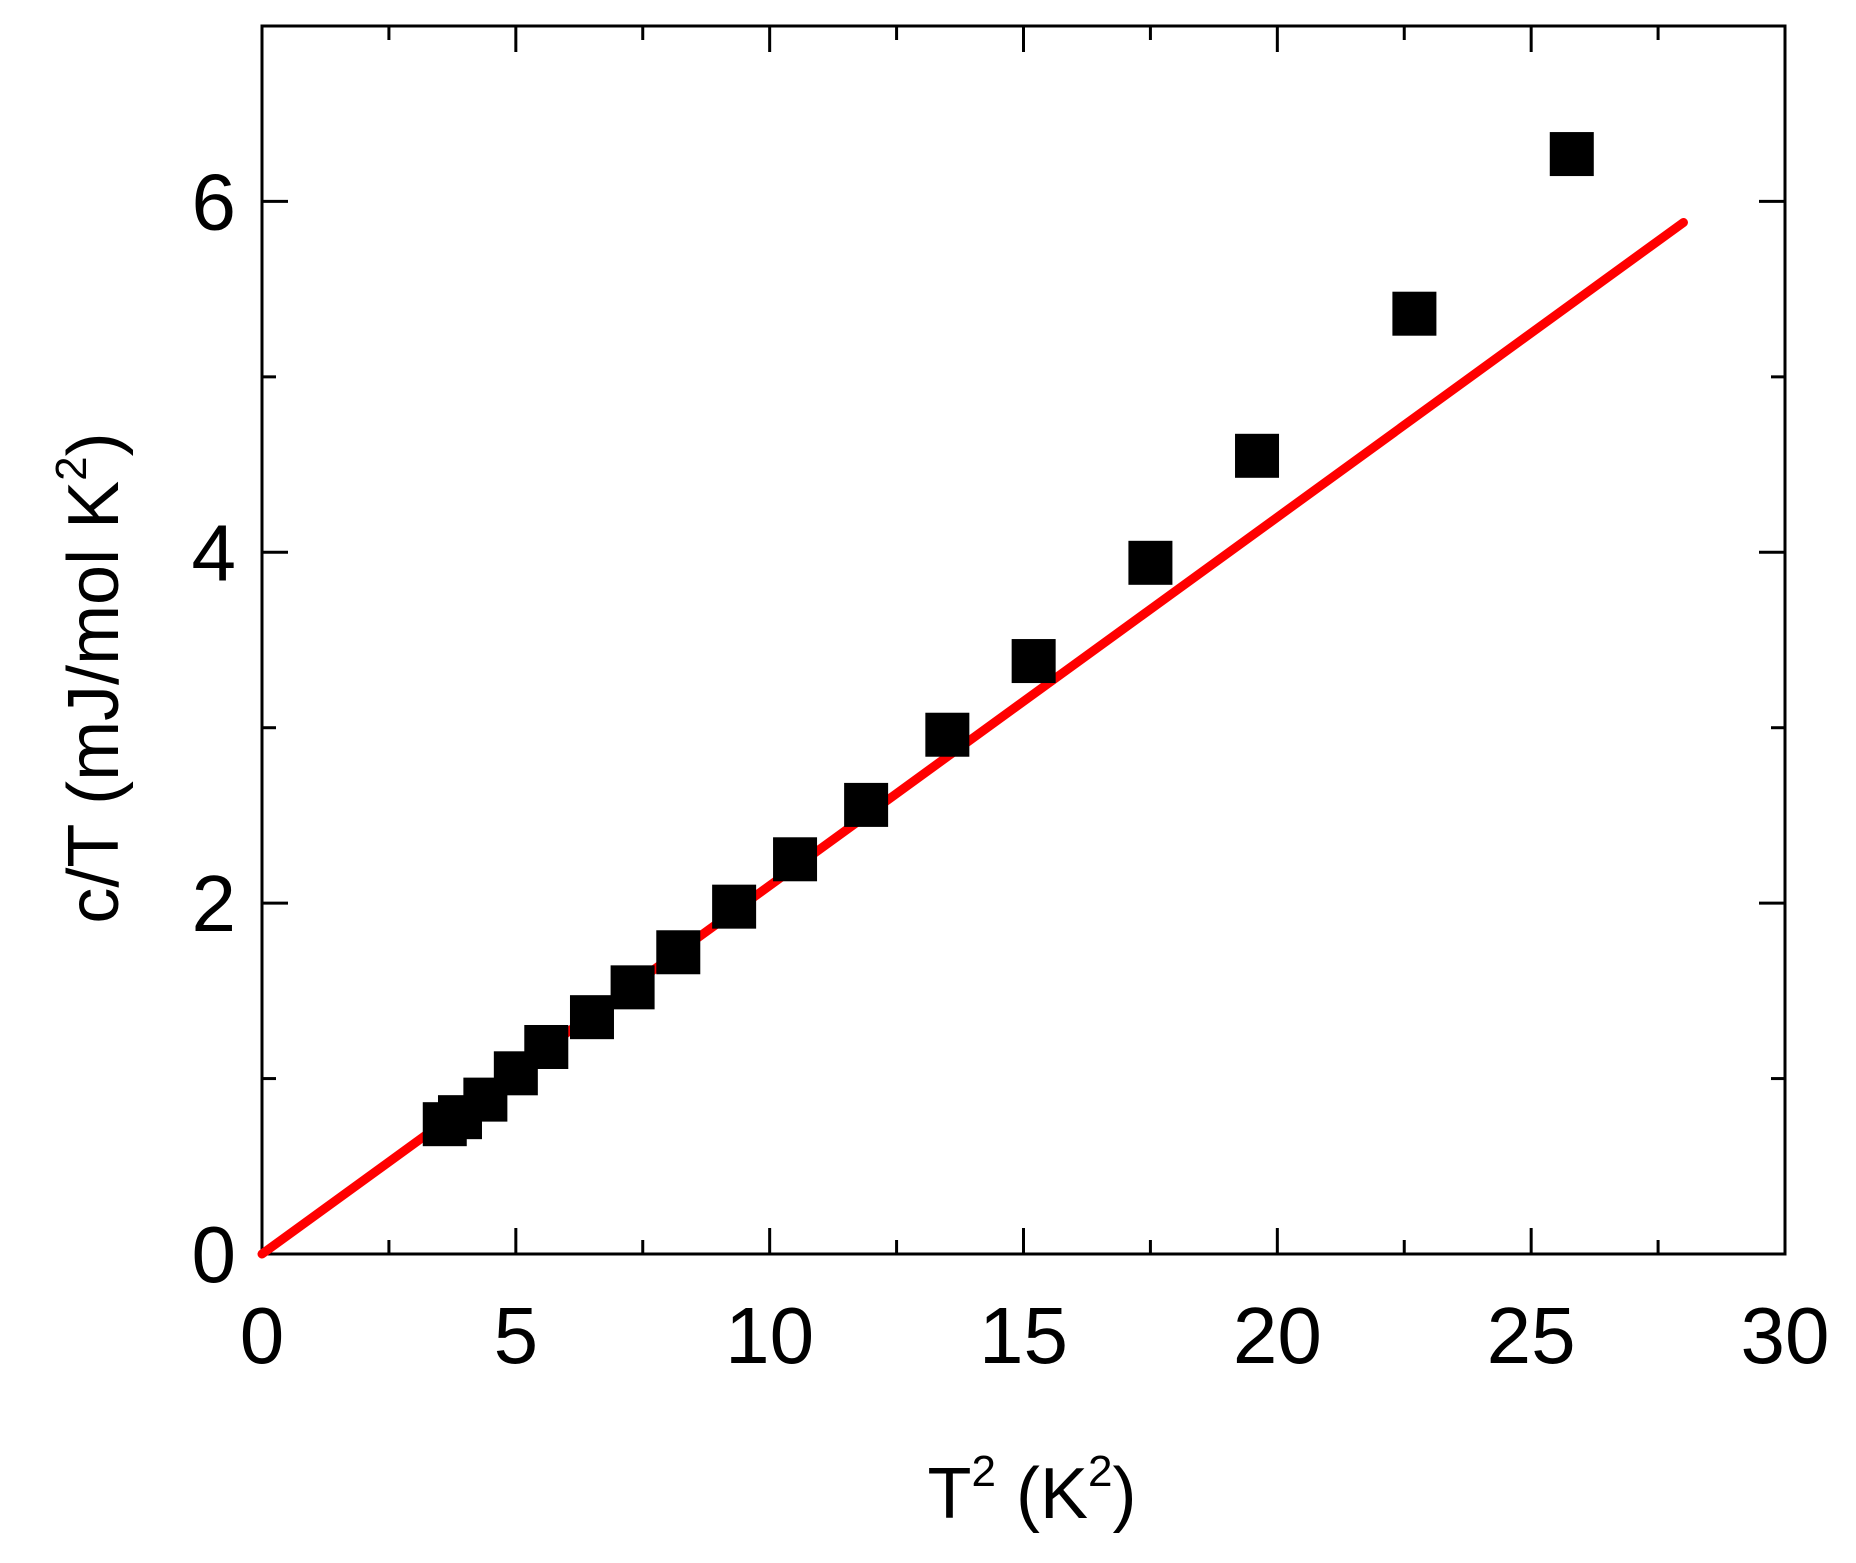  I want to click on x-tick-label: 25, so click(1531, 1335).